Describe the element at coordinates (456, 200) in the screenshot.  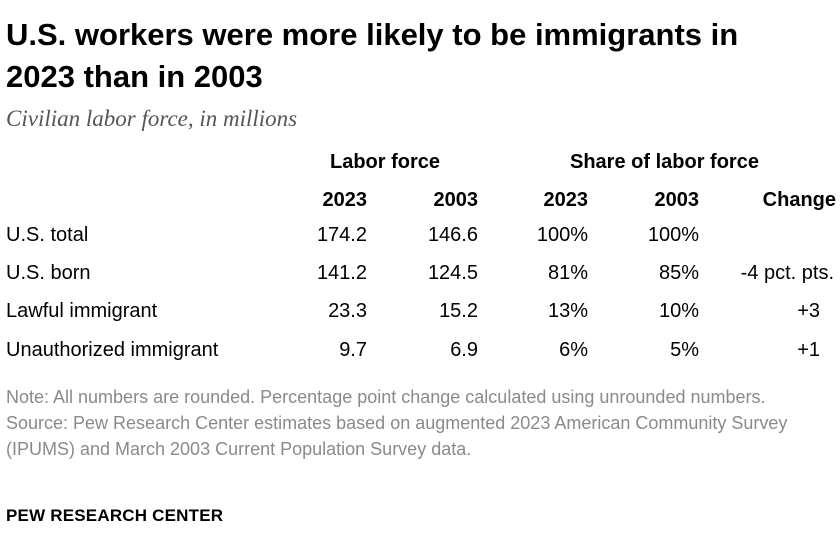
I see `col-header-lf-2003: 2003` at that location.